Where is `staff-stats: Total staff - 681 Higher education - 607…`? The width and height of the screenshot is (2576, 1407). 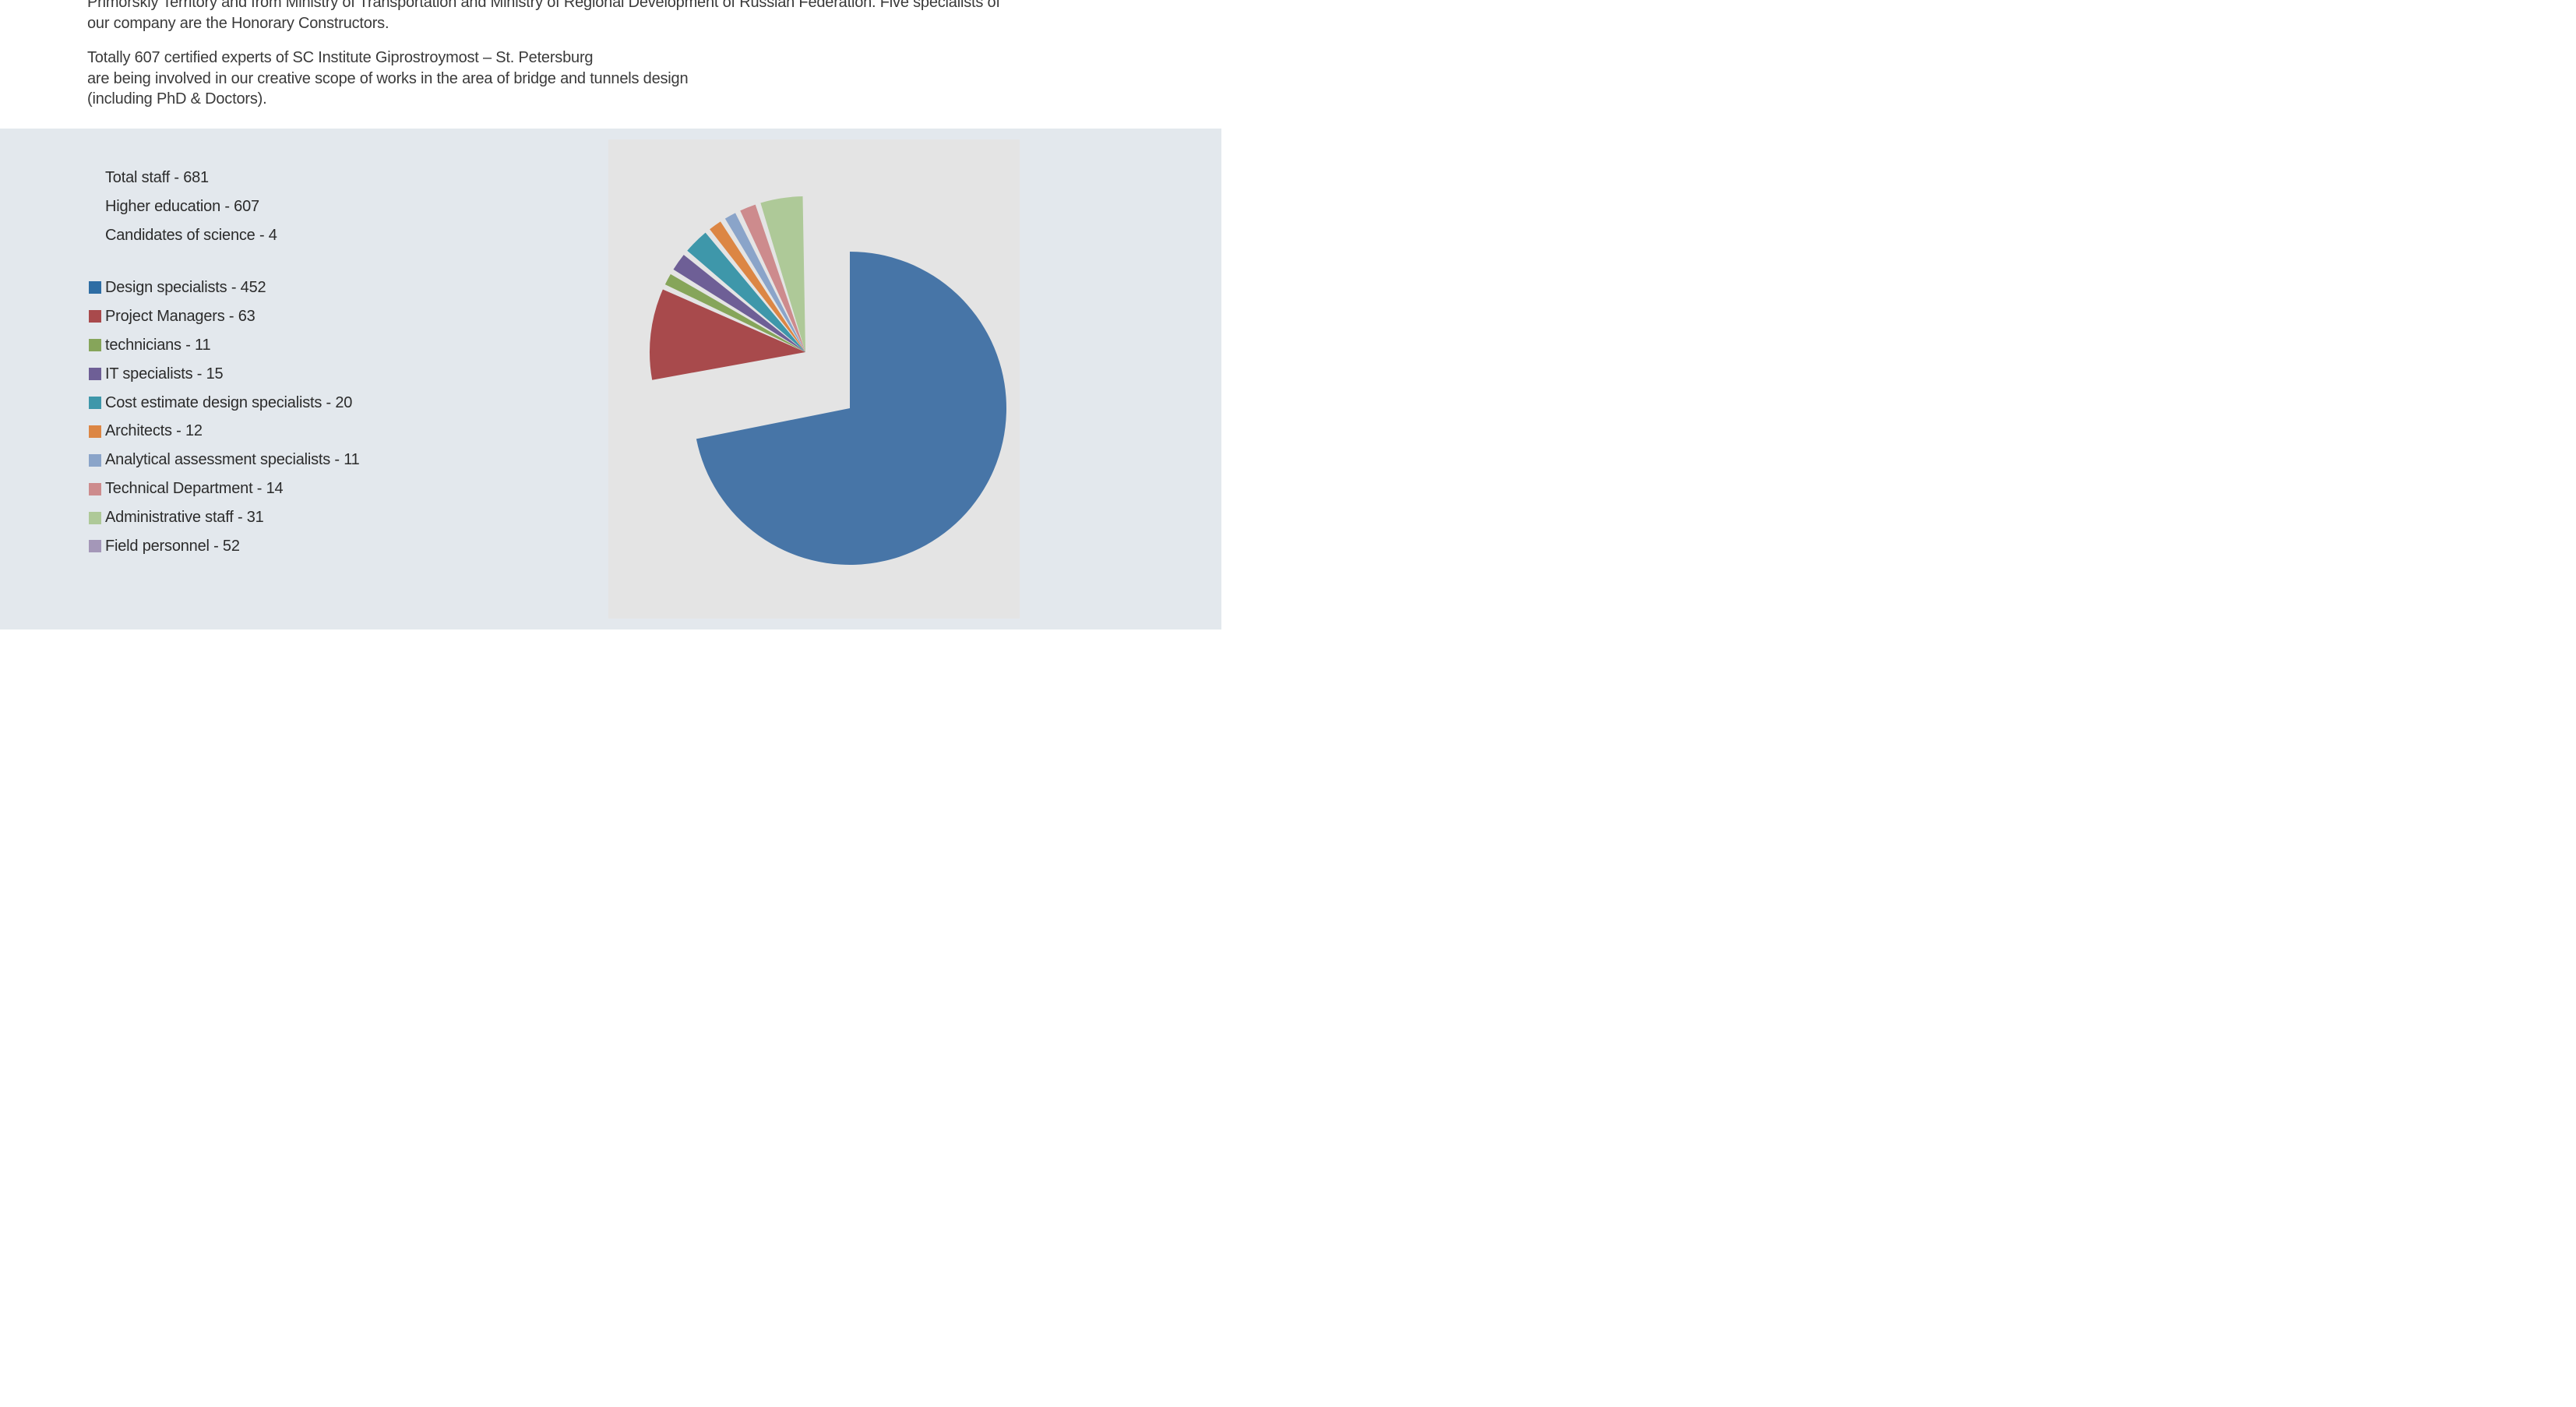
staff-stats: Total staff - 681 Higher education - 607… is located at coordinates (191, 209).